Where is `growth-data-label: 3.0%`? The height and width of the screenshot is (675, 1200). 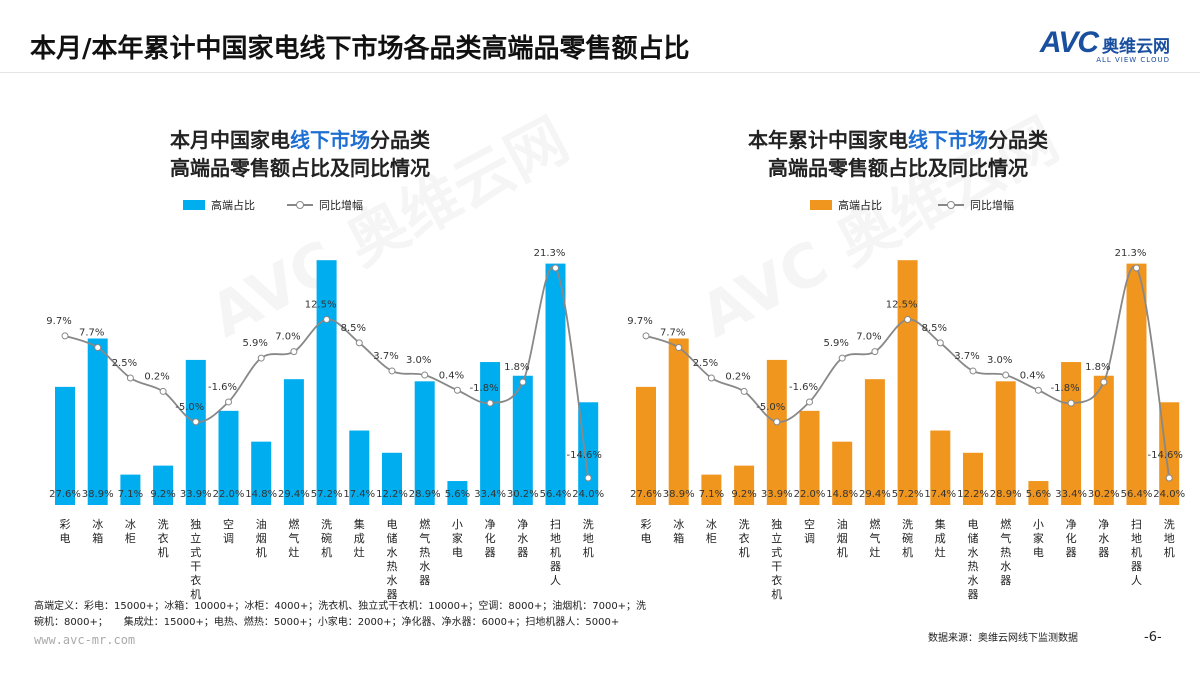
growth-data-label: 3.0% is located at coordinates (418, 360).